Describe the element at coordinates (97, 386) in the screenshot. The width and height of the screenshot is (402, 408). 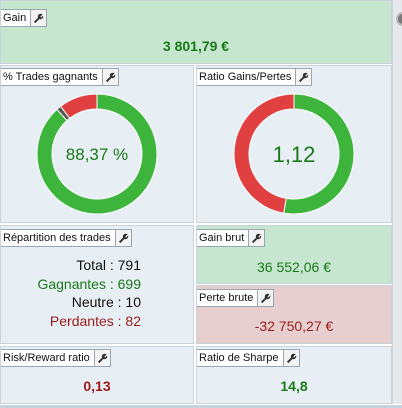
I see `risk-reward-value: 0,13` at that location.